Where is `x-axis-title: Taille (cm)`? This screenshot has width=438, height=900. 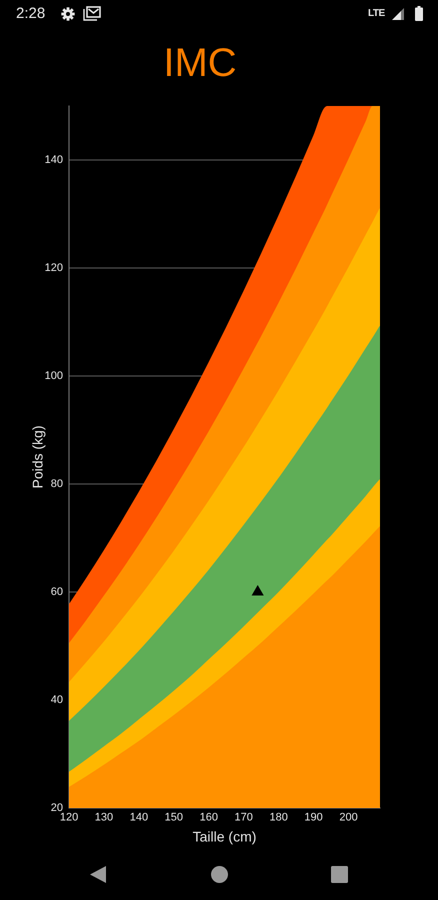
x-axis-title: Taille (cm) is located at coordinates (224, 836).